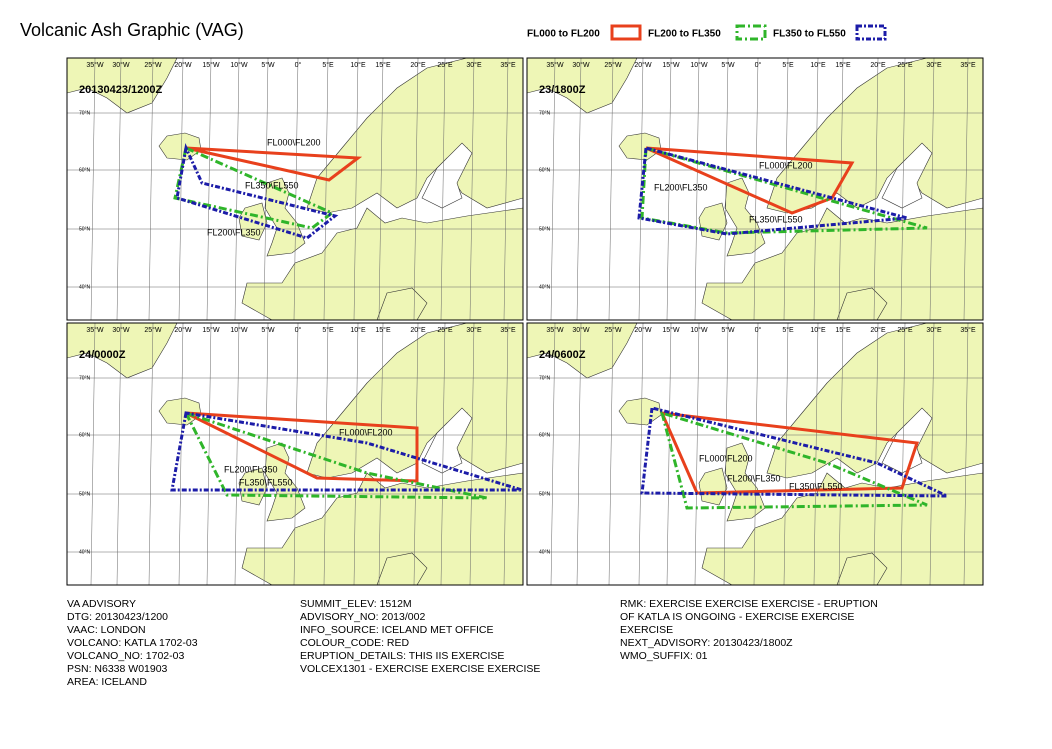  Describe the element at coordinates (562, 90) in the screenshot. I see `panel-time: 23/1800Z` at that location.